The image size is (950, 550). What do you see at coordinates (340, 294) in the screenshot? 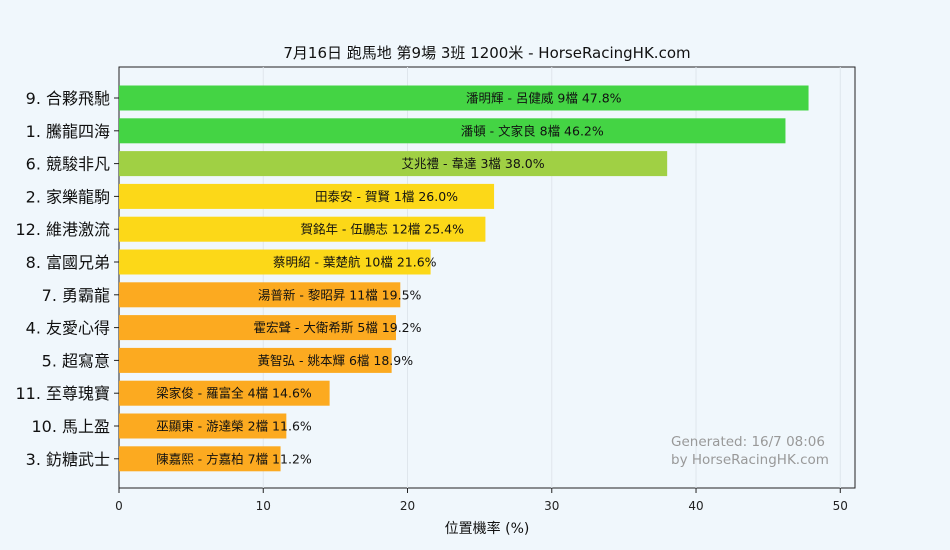
I see `bar-label: 湯普新 - 黎昭昇 11檔 19.5%` at bounding box center [340, 294].